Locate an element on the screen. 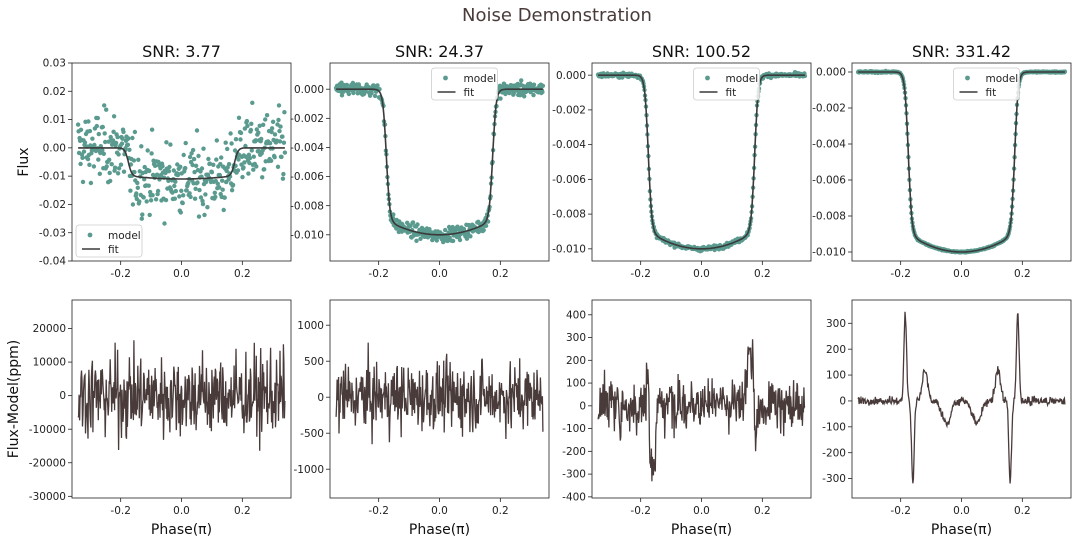  x-axis-label: Phase(π) is located at coordinates (181, 530).